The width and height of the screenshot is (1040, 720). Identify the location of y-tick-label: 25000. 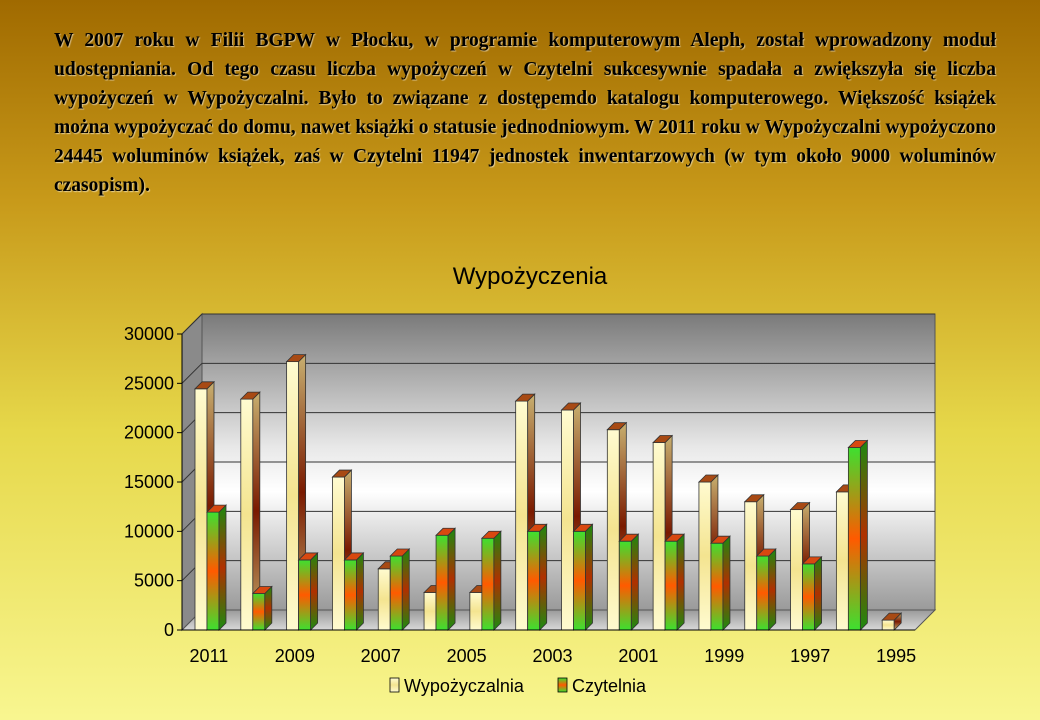
(149, 383).